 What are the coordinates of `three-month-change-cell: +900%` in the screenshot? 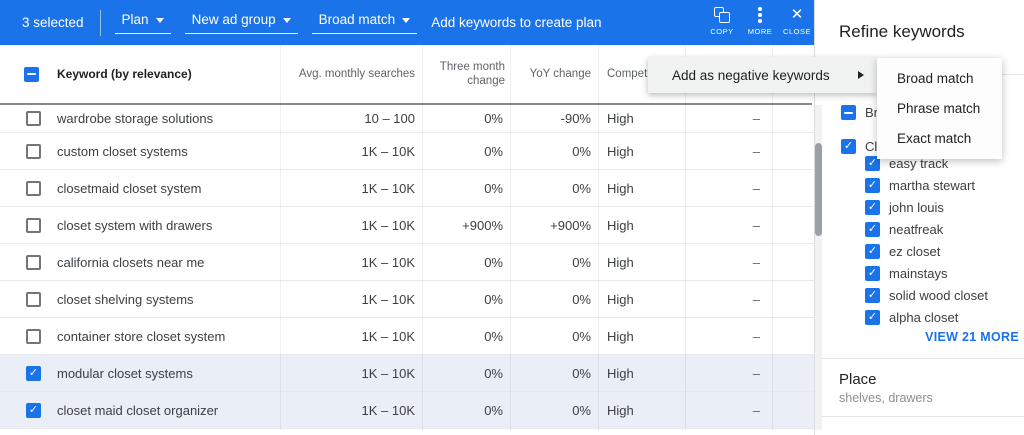 It's located at (482, 225).